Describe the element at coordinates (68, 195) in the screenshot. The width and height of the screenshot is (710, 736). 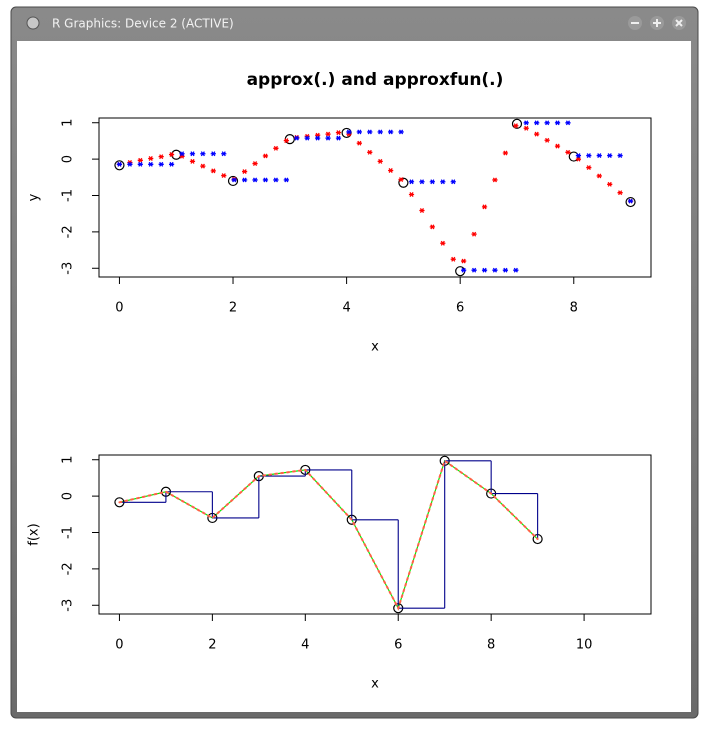
I see `y-tick-label: -1` at that location.